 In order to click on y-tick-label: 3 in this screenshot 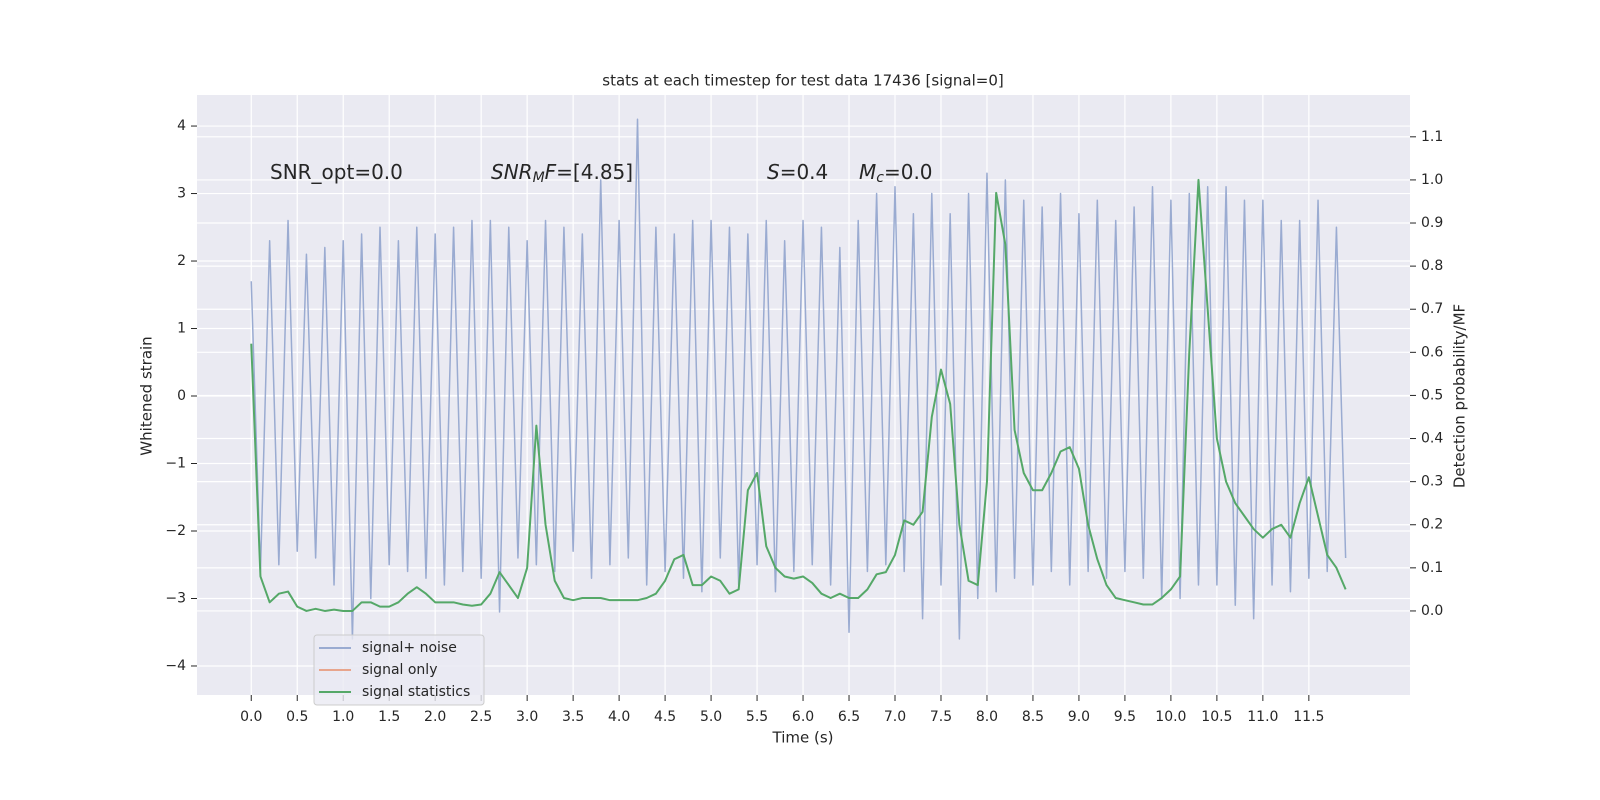, I will do `click(181, 194)`.